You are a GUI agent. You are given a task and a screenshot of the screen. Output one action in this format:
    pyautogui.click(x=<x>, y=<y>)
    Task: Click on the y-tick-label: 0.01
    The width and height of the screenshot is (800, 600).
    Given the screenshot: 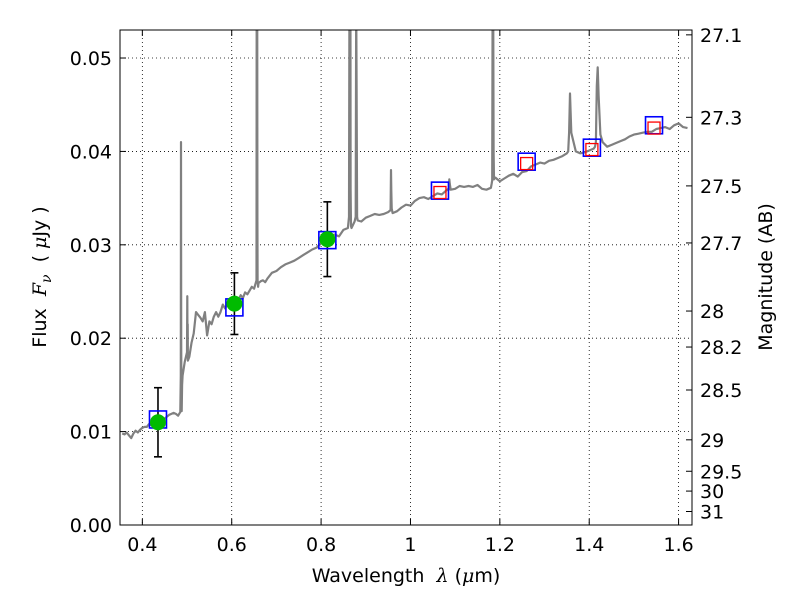 What is the action you would take?
    pyautogui.click(x=91, y=433)
    